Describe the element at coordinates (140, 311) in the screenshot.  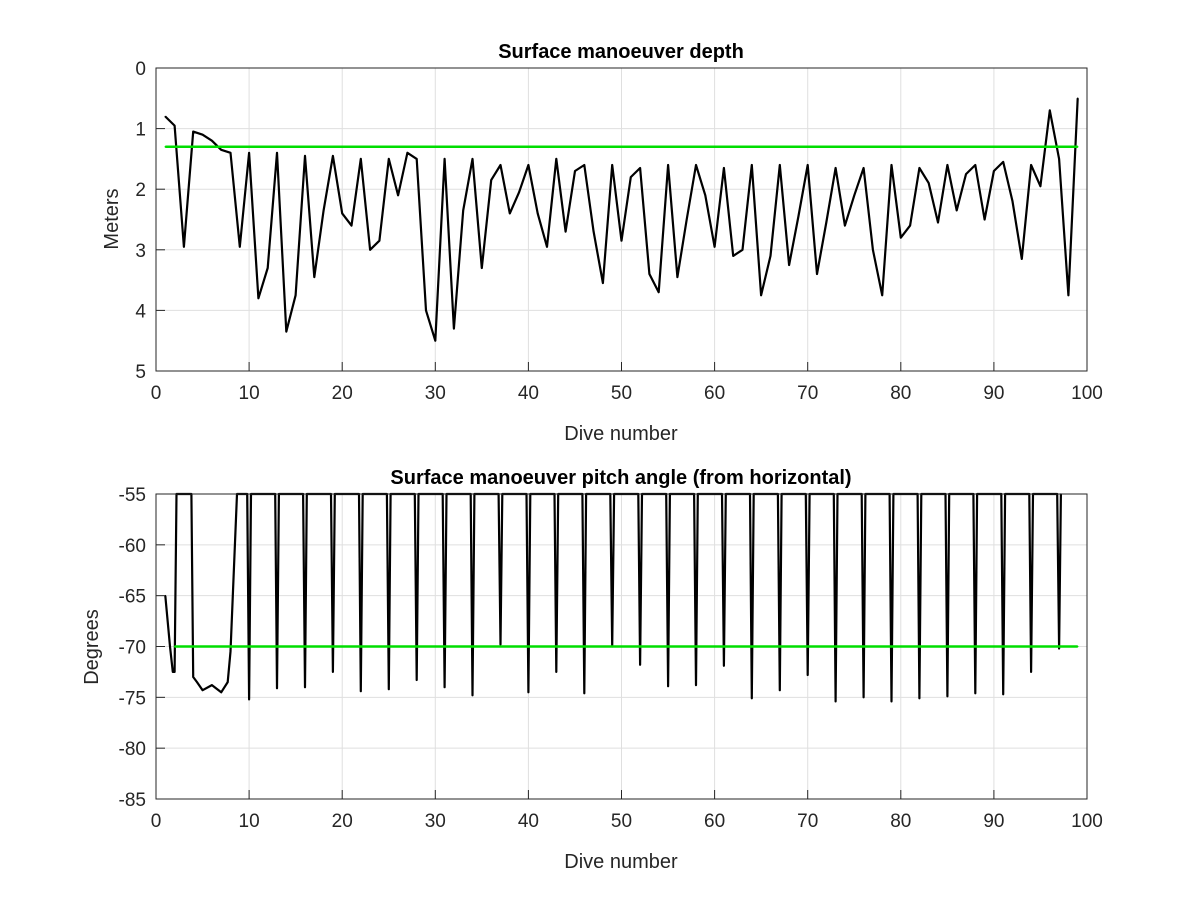
I see `y-tick-label: 4` at that location.